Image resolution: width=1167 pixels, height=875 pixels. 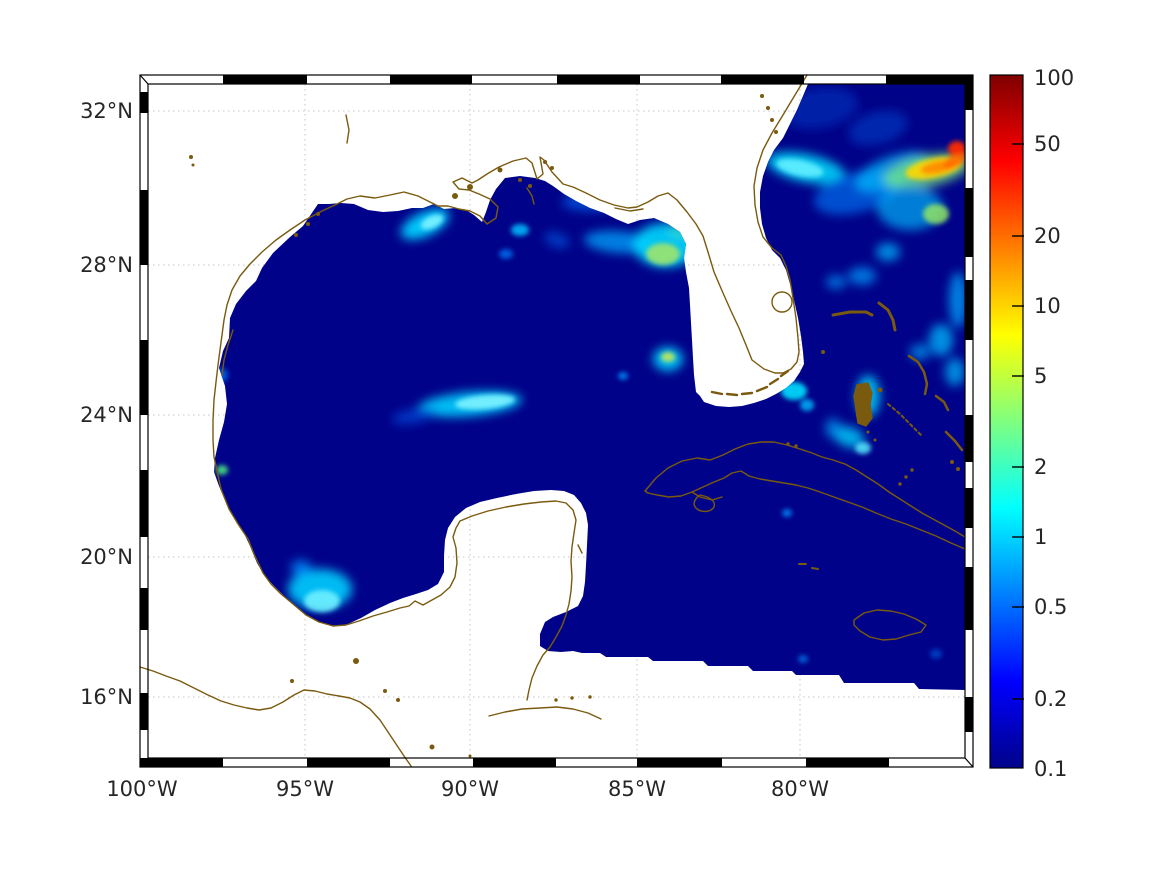 I want to click on coastline-grand-bahama-island, so click(x=852, y=313).